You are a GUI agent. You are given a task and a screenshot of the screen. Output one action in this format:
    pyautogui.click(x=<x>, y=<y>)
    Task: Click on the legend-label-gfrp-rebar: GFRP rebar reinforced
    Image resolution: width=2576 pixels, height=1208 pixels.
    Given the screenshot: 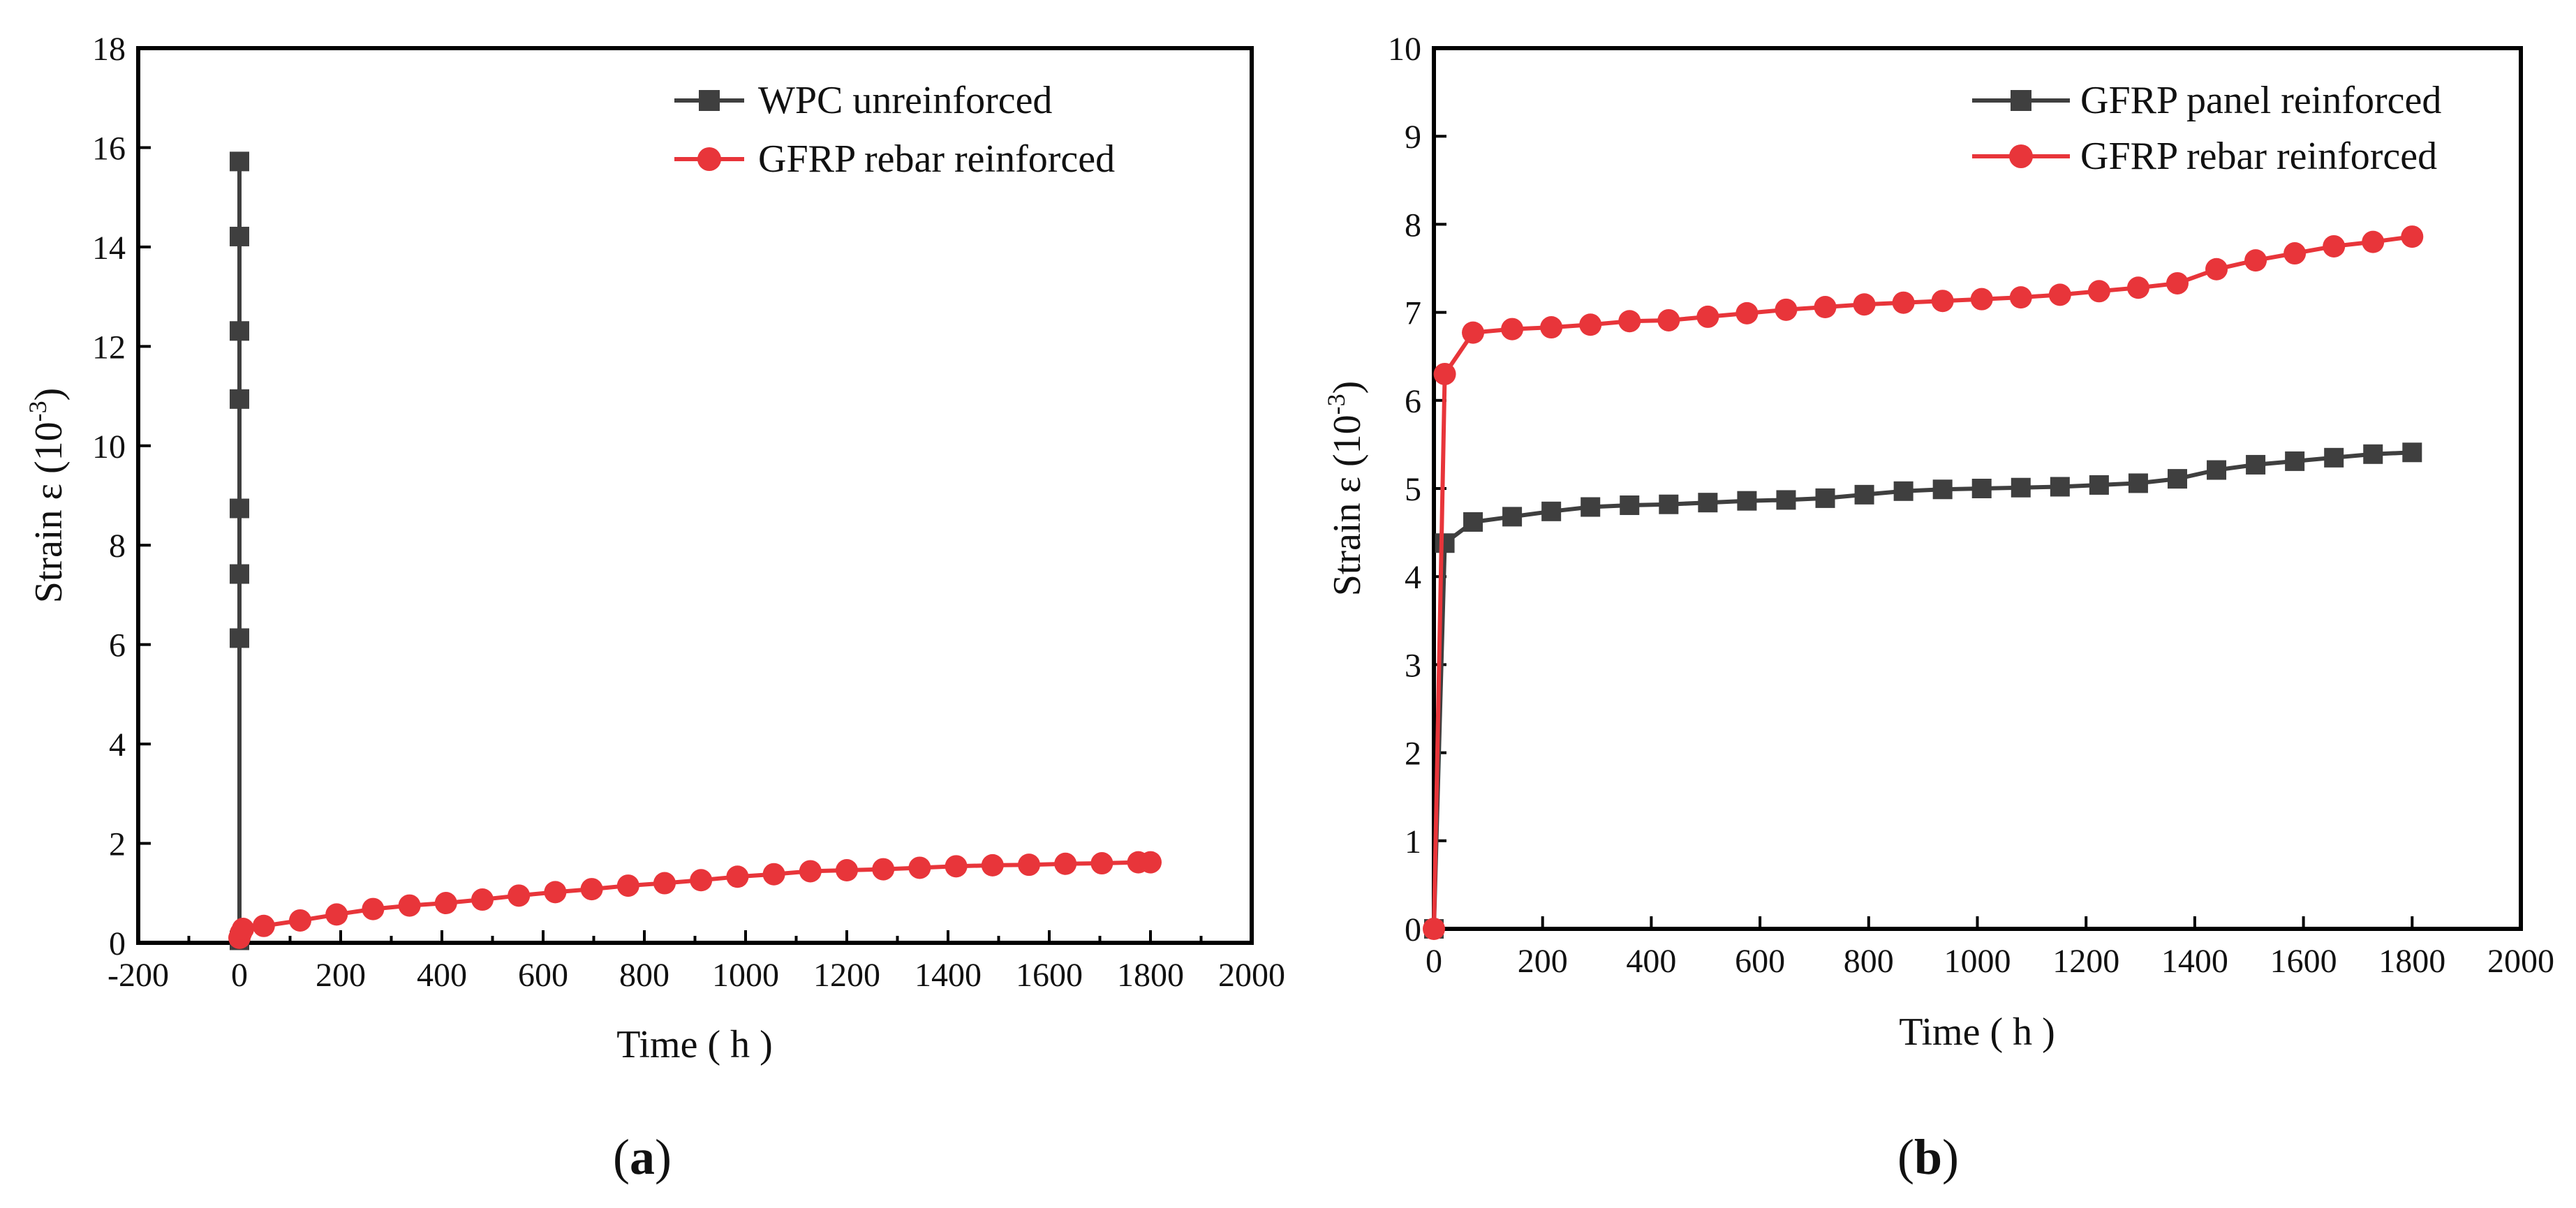 What is the action you would take?
    pyautogui.click(x=936, y=159)
    